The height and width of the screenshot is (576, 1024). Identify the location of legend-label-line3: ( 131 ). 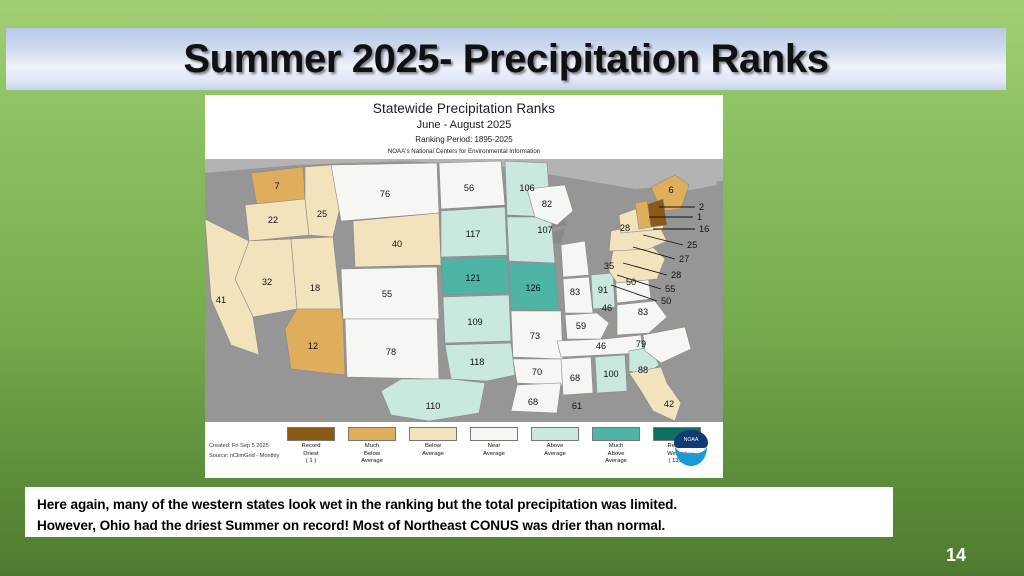
(677, 461).